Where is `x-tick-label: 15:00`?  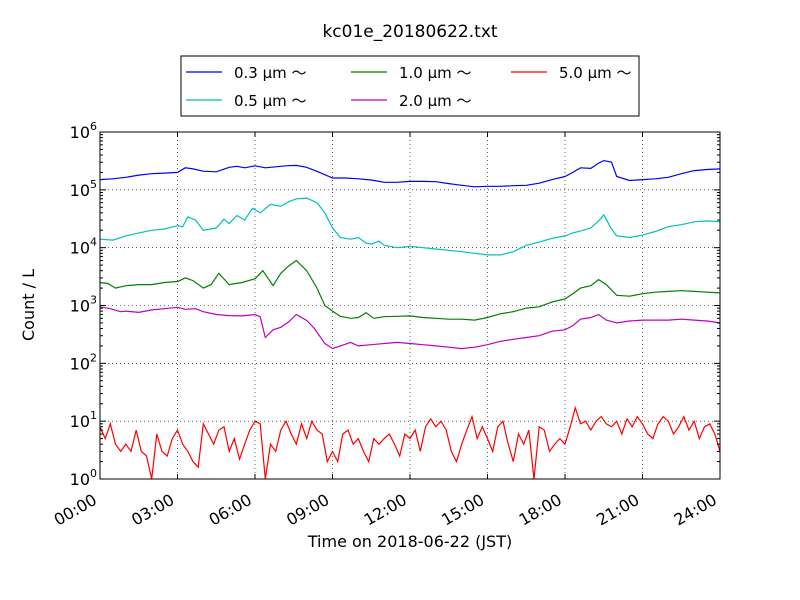
x-tick-label: 15:00 is located at coordinates (462, 510).